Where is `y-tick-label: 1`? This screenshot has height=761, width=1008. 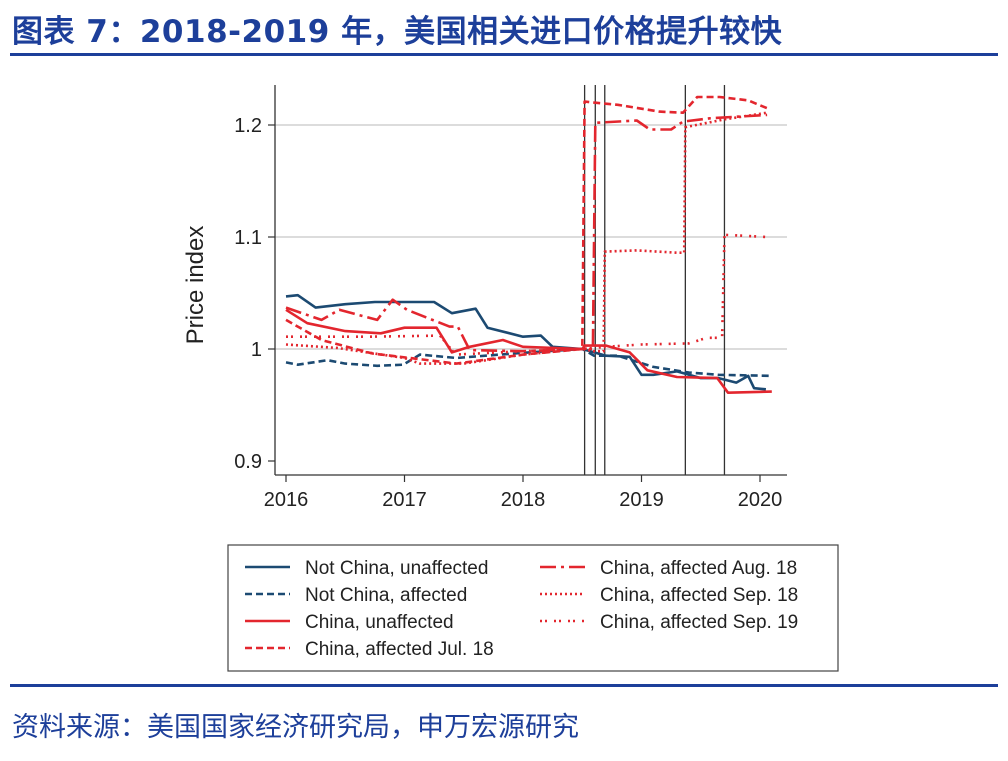
y-tick-label: 1 is located at coordinates (256, 350).